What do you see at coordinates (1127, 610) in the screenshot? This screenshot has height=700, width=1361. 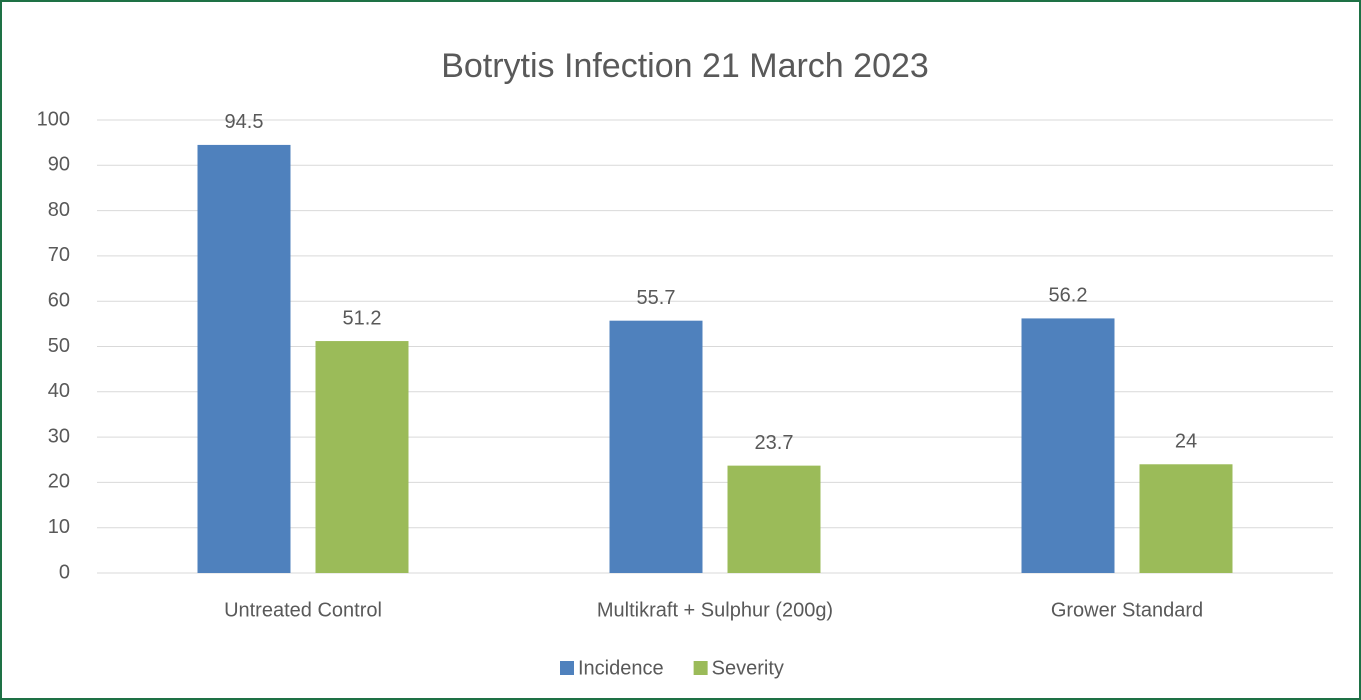 I see `x-tick-label: Grower Standard` at bounding box center [1127, 610].